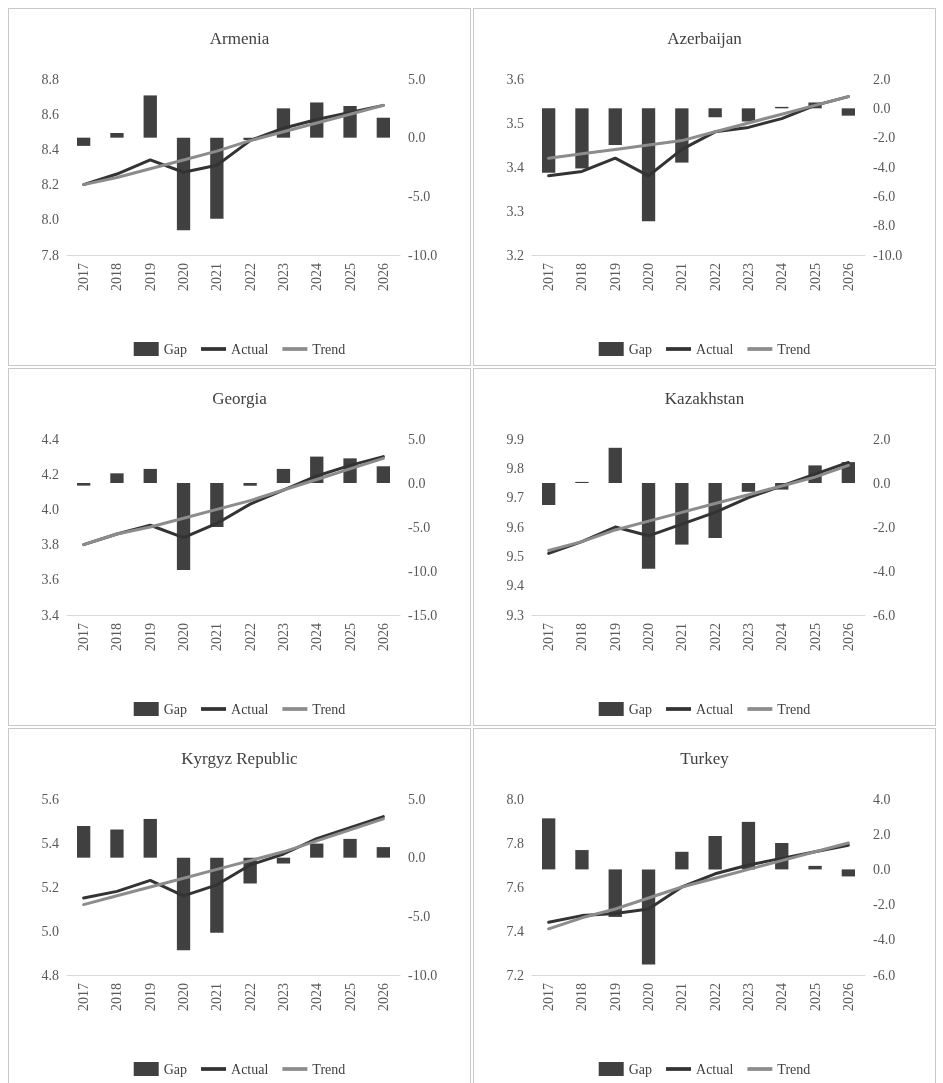 Image resolution: width=943 pixels, height=1083 pixels. Describe the element at coordinates (515, 439) in the screenshot. I see `y-tick-label: 9.9` at that location.